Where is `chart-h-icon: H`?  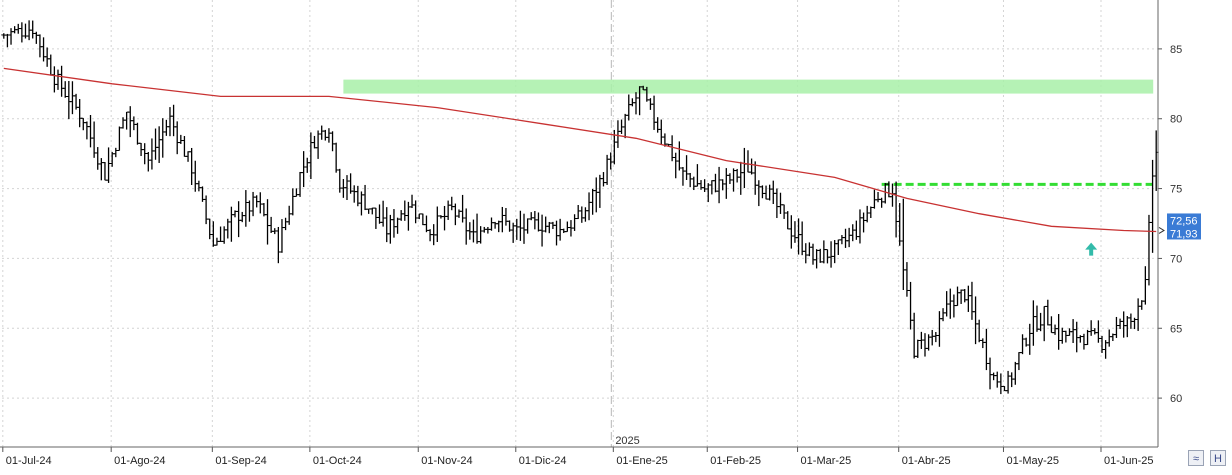
chart-h-icon: H is located at coordinates (1218, 458).